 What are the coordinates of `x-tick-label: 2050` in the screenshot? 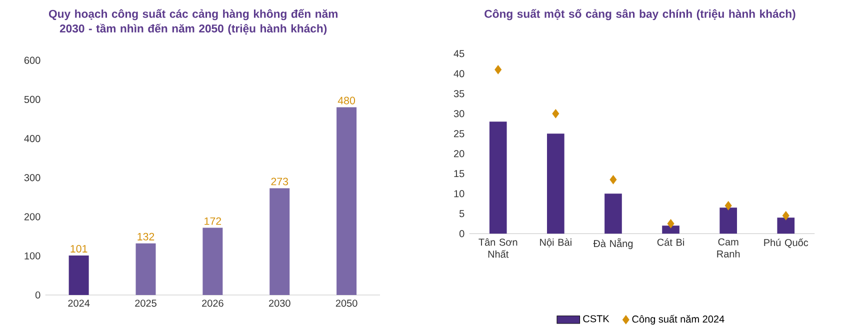 It's located at (347, 303).